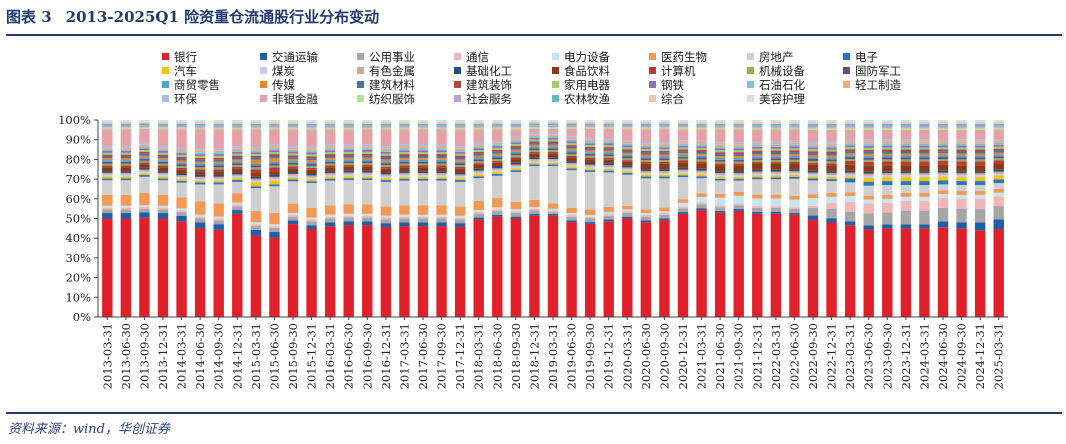 The height and width of the screenshot is (444, 1066). Describe the element at coordinates (489, 71) in the screenshot. I see `legend-label: 基础化工` at that location.